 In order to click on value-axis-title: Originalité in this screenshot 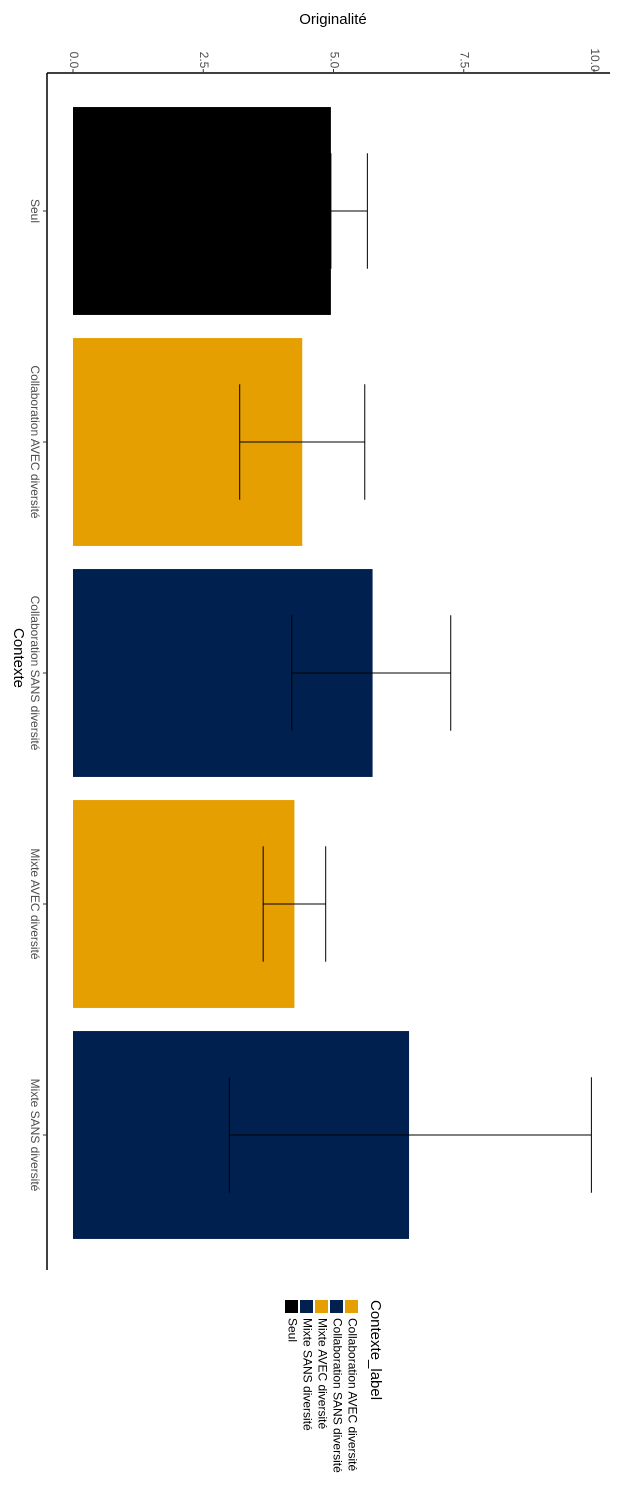, I will do `click(333, 19)`.